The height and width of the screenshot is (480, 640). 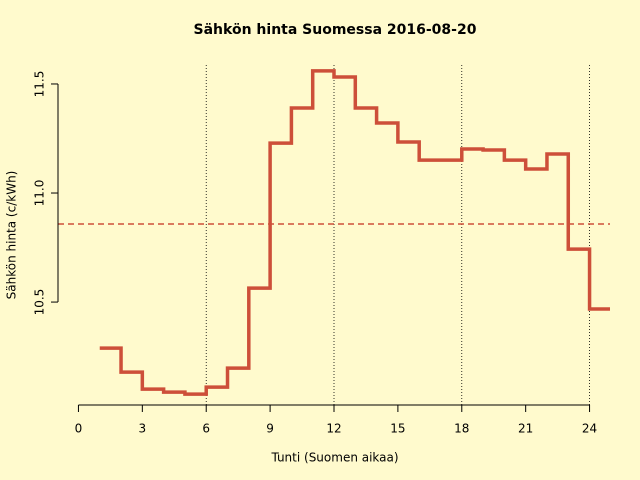 I want to click on x-axis-label: Tunti (Suomen aikaa), so click(x=334, y=458).